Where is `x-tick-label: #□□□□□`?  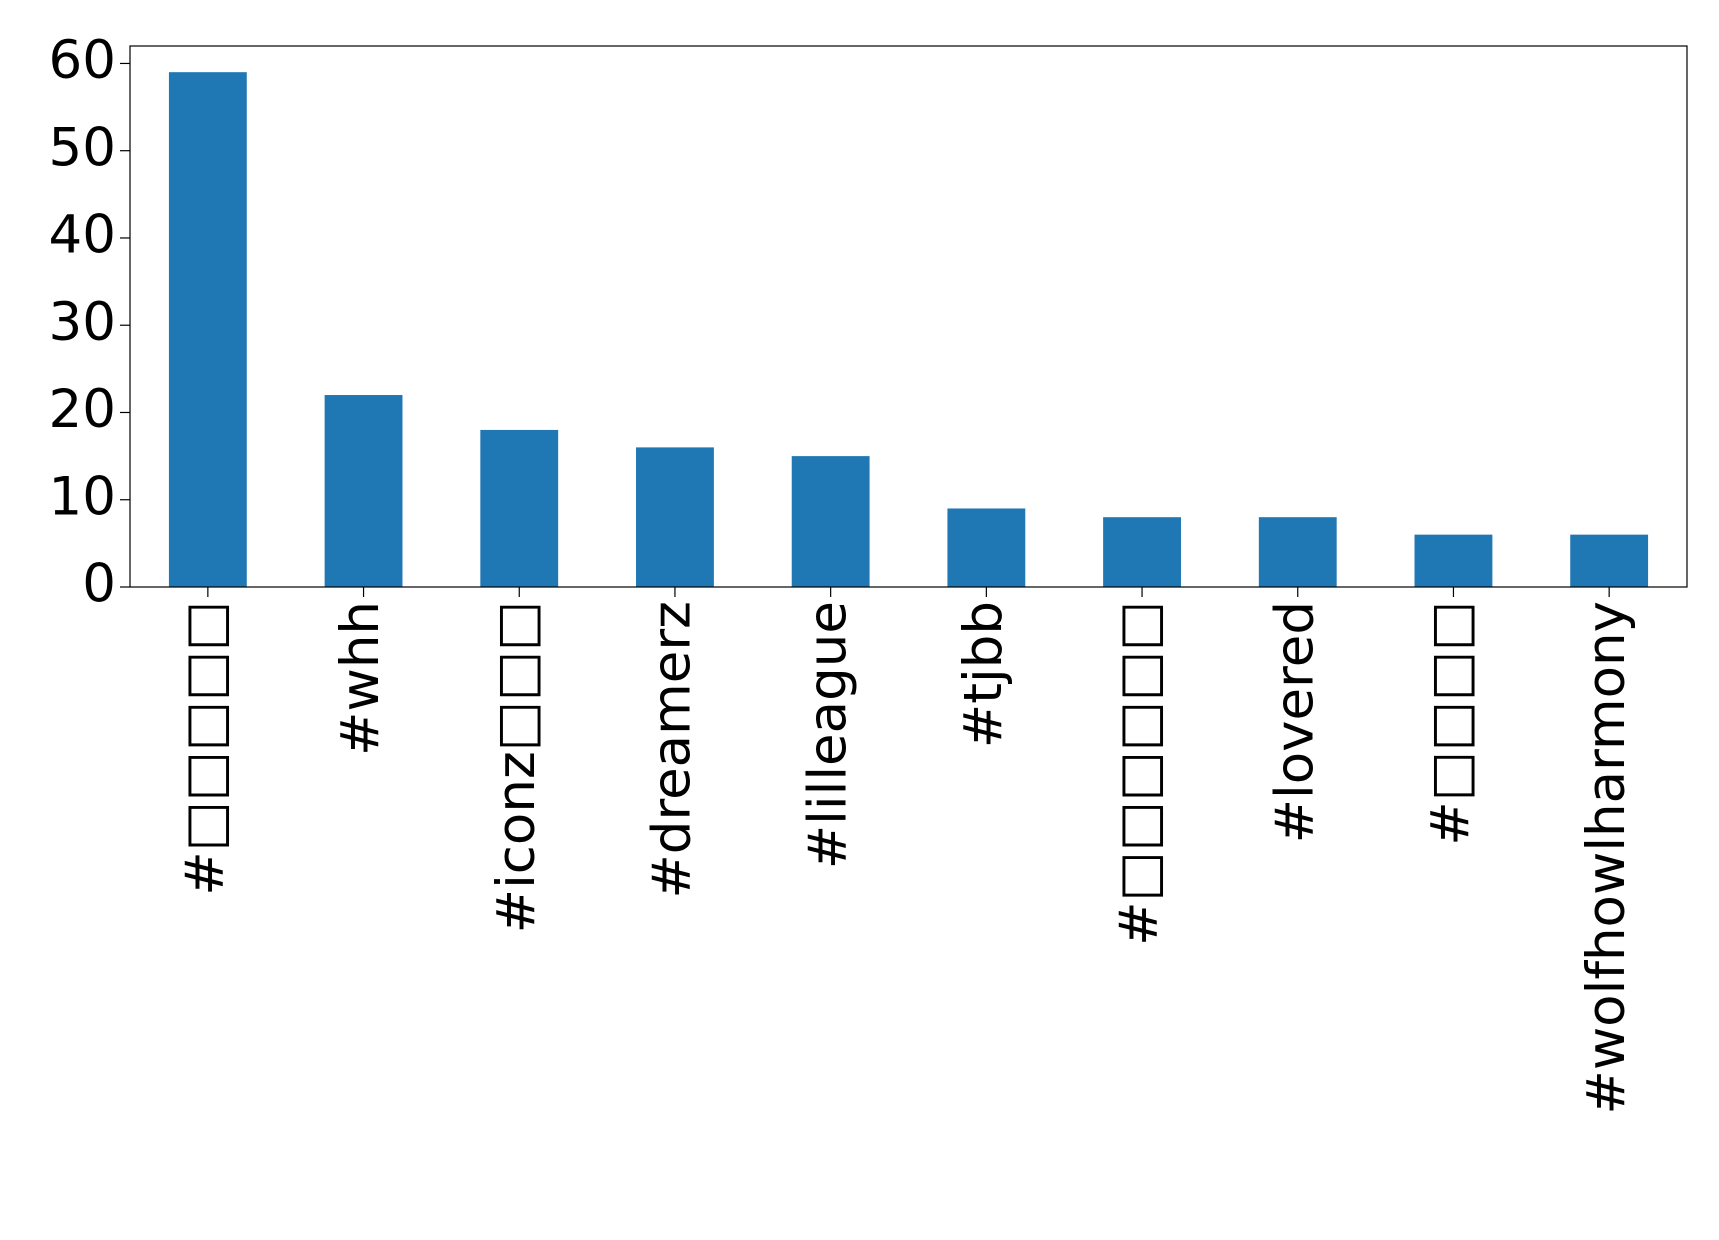 x-tick-label: #□□□□□ is located at coordinates (204, 748).